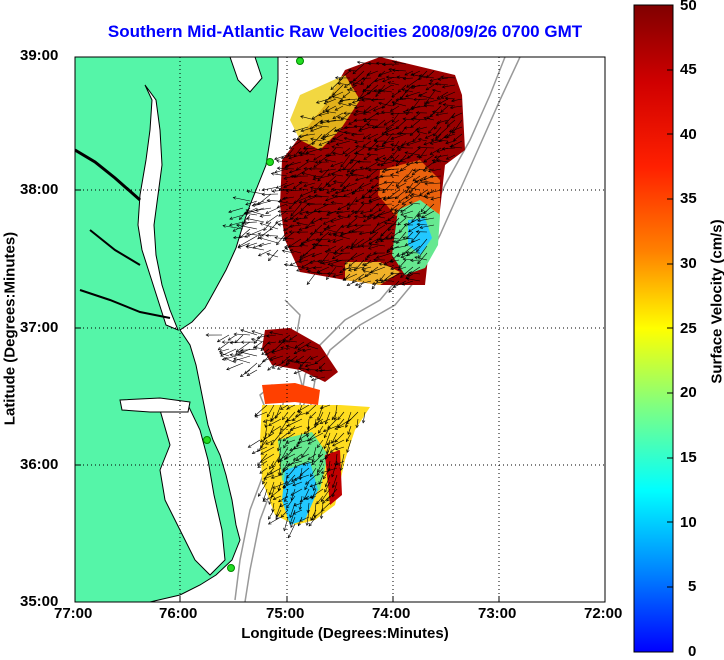 The image size is (724, 660). What do you see at coordinates (178, 613) in the screenshot?
I see `x-tick-label: 76:00` at bounding box center [178, 613].